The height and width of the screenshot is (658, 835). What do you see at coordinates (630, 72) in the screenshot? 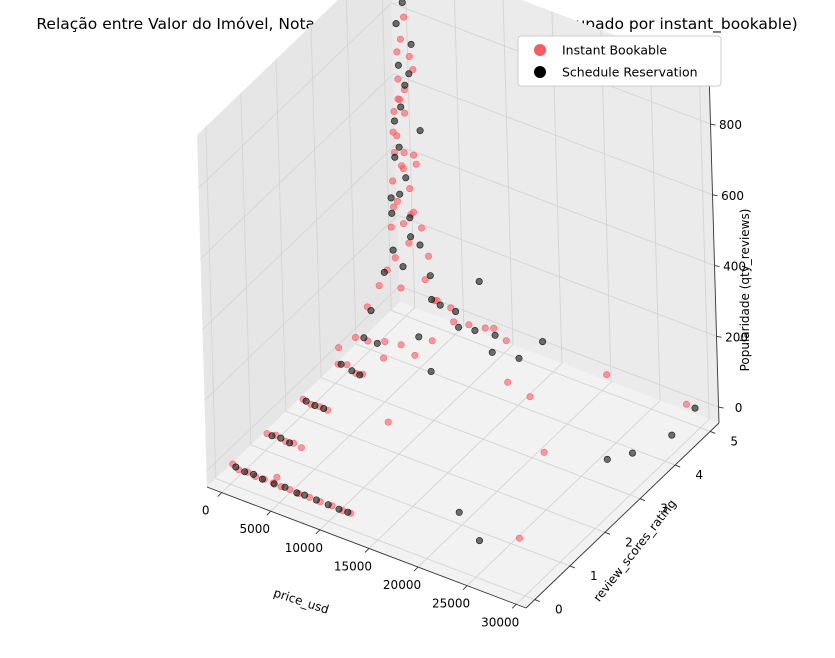
I see `legend-label-schedule-reservation: Schedule Reservation` at bounding box center [630, 72].